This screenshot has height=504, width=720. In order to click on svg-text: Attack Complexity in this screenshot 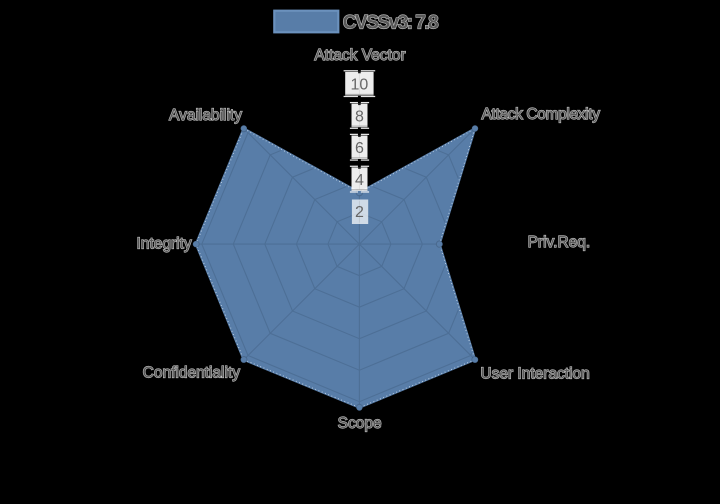, I will do `click(541, 114)`.